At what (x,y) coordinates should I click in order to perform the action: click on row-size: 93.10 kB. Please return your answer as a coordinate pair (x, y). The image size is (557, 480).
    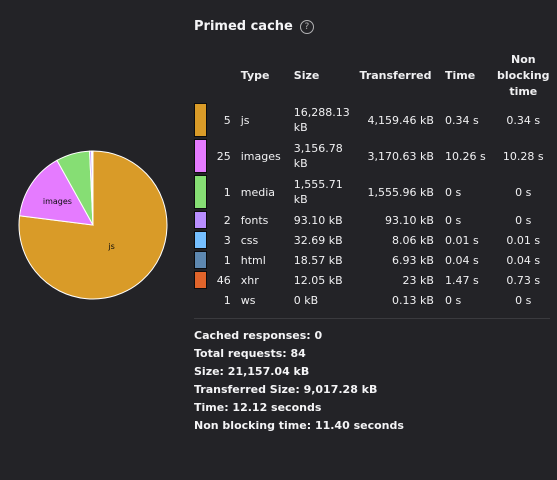
    Looking at the image, I should click on (327, 220).